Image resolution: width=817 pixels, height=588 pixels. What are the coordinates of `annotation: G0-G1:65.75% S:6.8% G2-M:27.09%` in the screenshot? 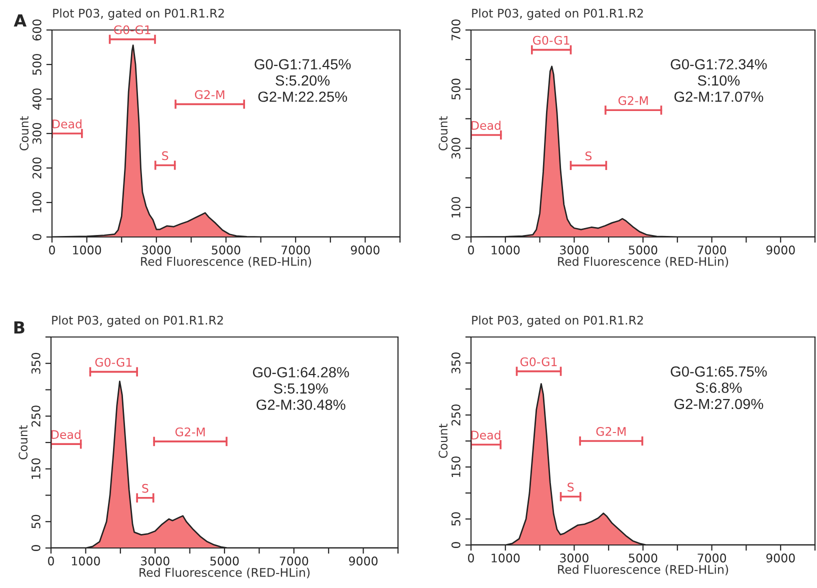 It's located at (718, 388).